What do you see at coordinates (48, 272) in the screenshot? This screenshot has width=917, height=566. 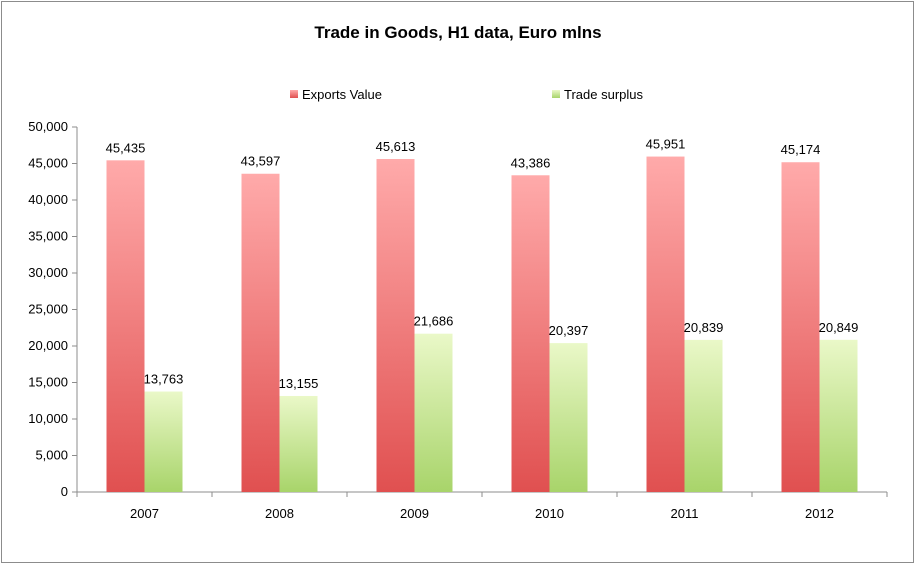 I see `y-tick-label: 30,000` at bounding box center [48, 272].